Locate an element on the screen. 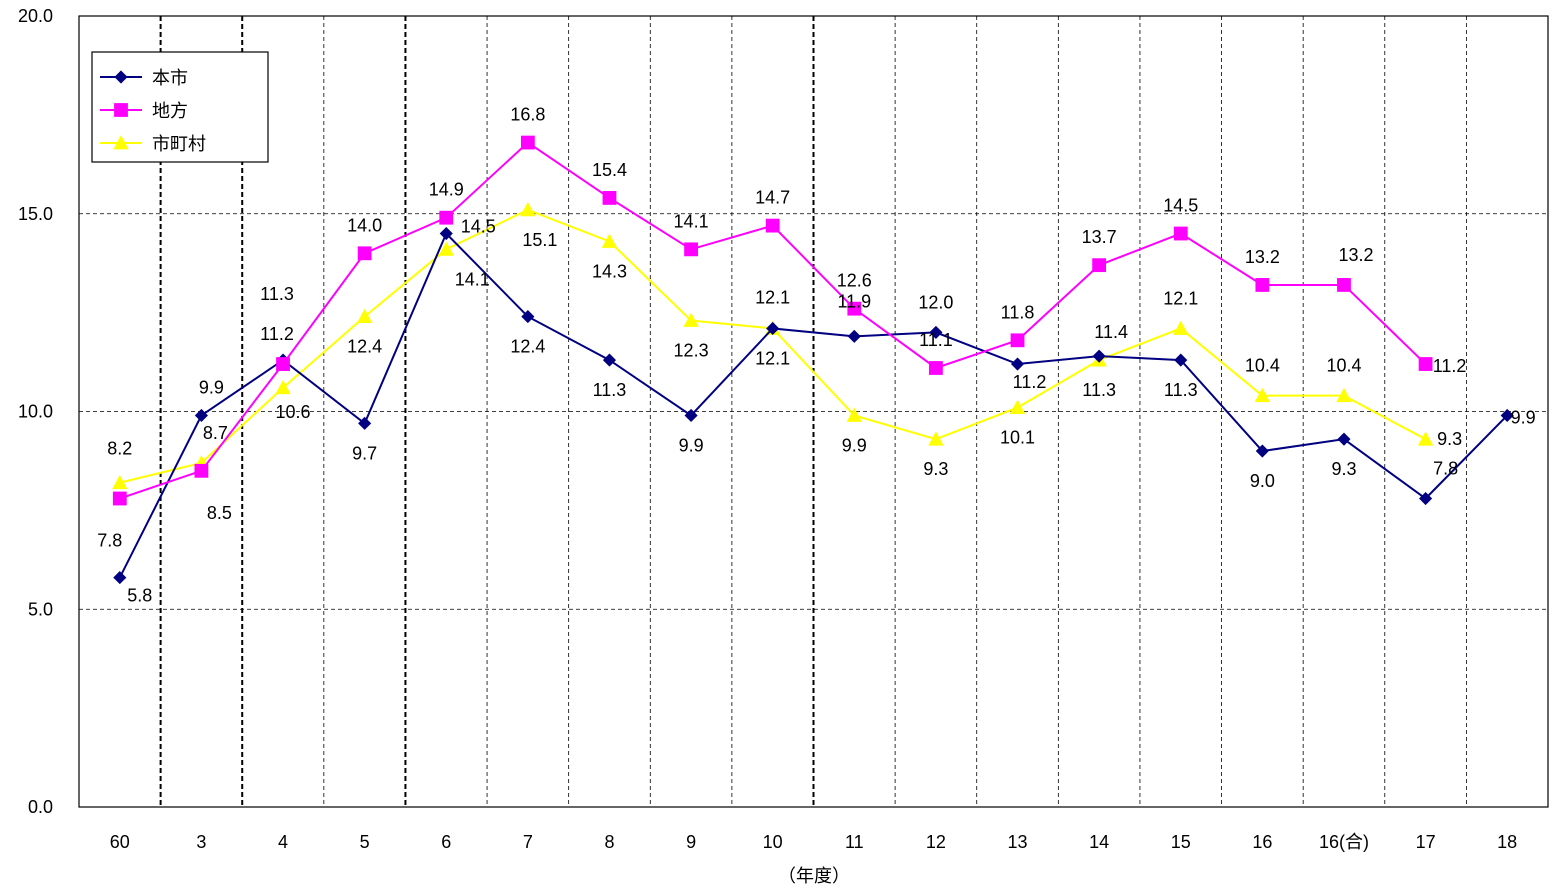 This screenshot has height=894, width=1556. data-label: 11.1 is located at coordinates (936, 340).